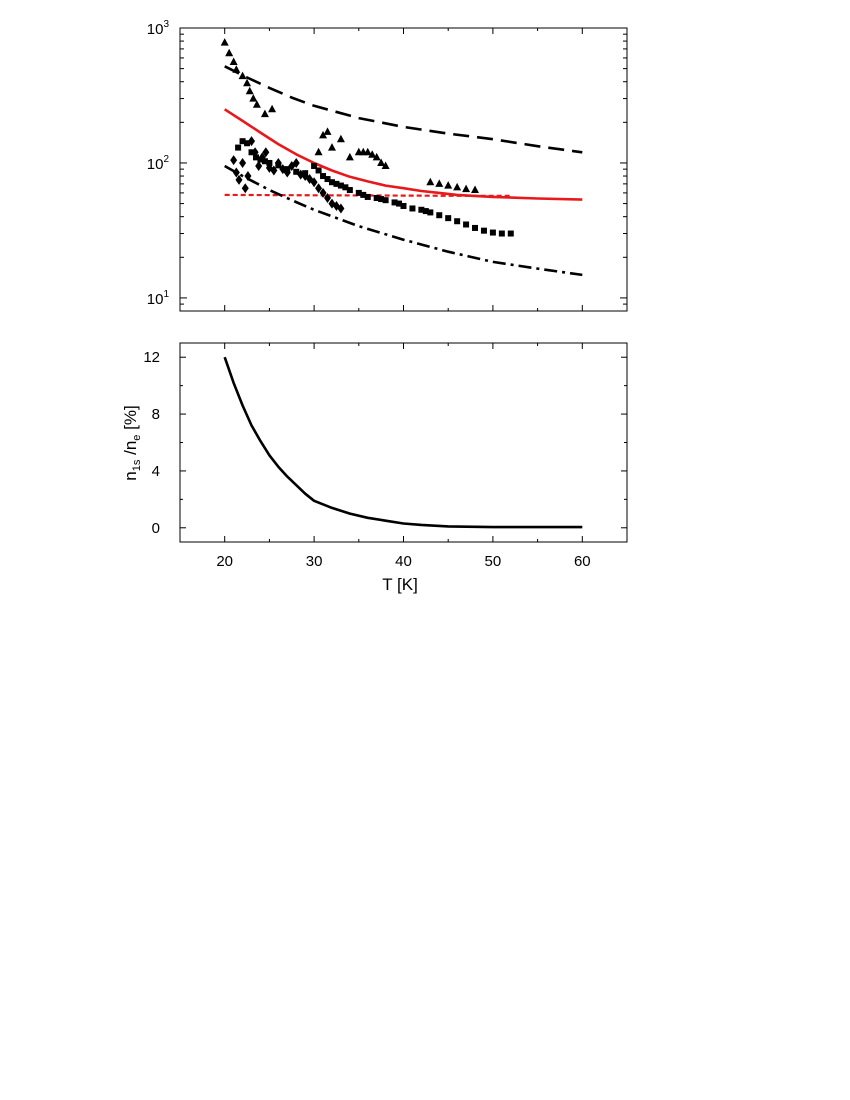 The height and width of the screenshot is (1100, 850). I want to click on y-tick-label: 0, so click(156, 528).